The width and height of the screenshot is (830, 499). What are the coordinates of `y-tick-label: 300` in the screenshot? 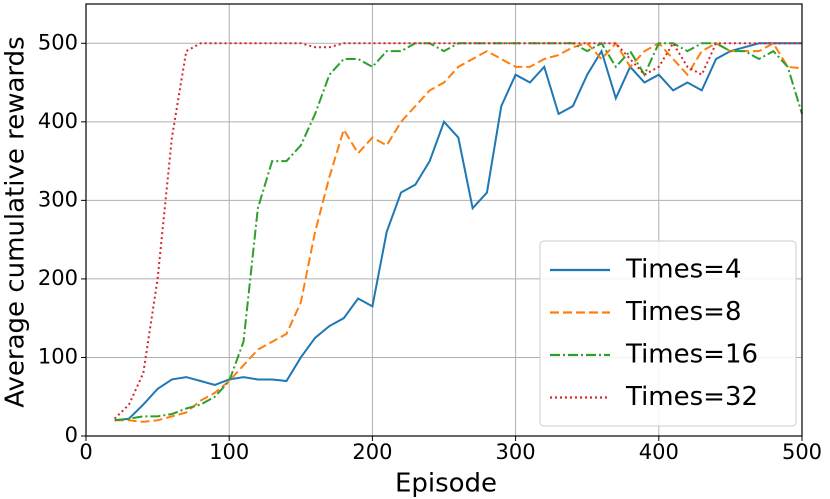 It's located at (58, 199).